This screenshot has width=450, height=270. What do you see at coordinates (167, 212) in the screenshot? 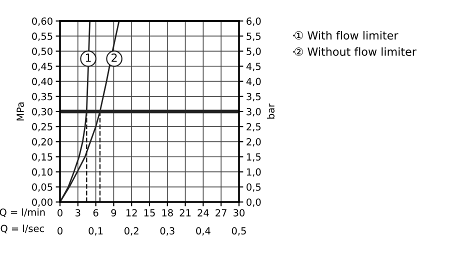
I see `x-tick-label: 18` at bounding box center [167, 212].